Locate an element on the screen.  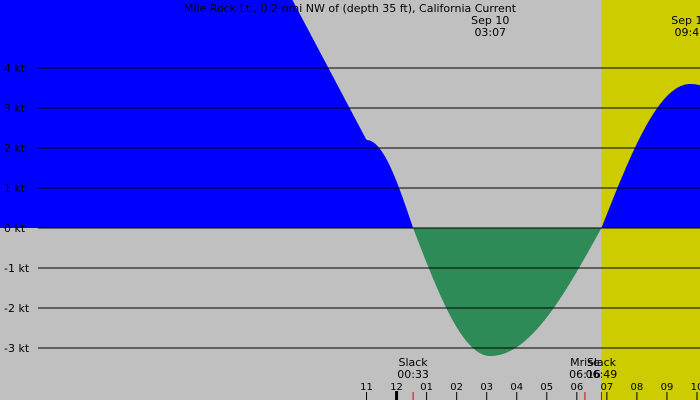
y-tick-label: 1 kt is located at coordinates (15, 188).